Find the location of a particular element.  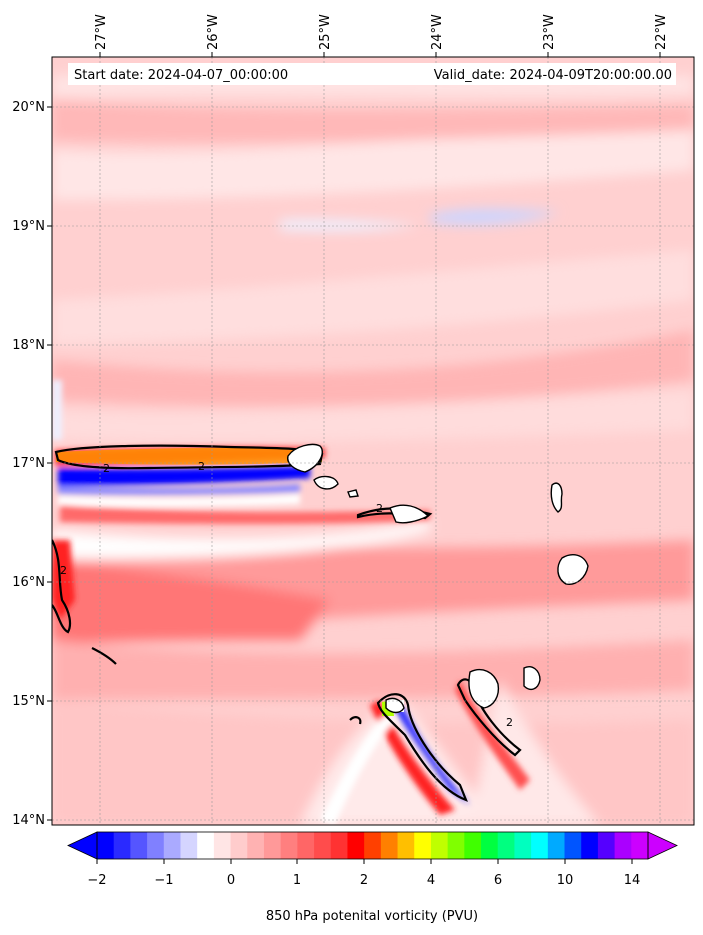

colorbar-tick-label: 0 is located at coordinates (231, 880).